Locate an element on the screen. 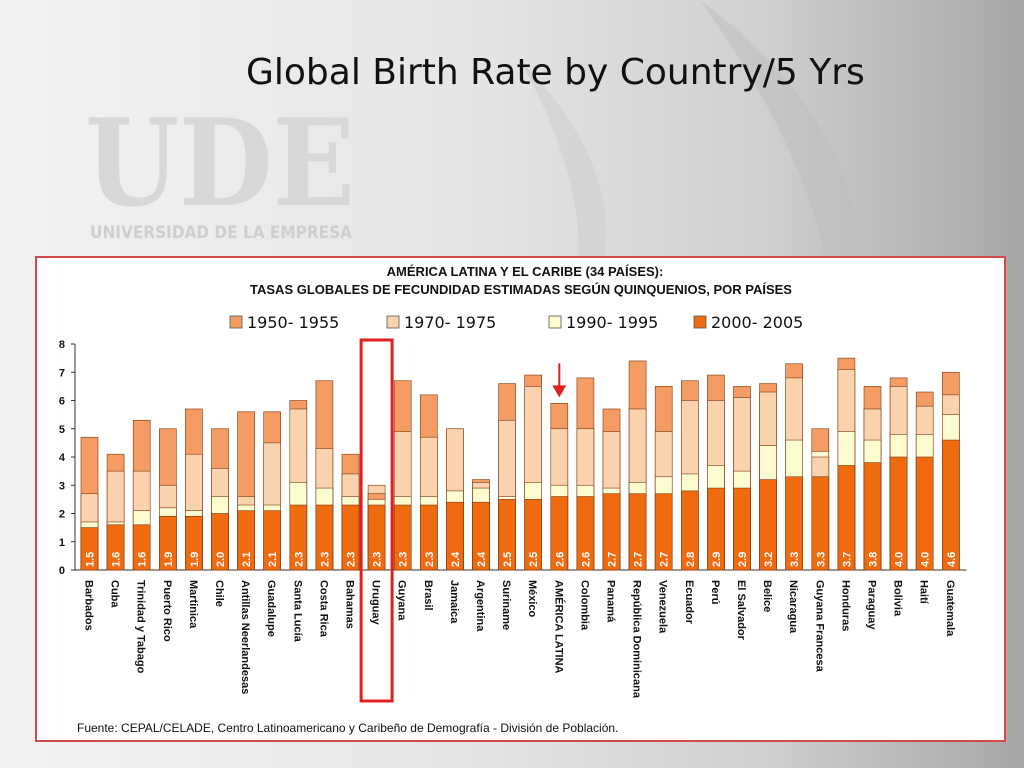 This screenshot has height=768, width=1024. y-tick-label: 7 is located at coordinates (62, 373).